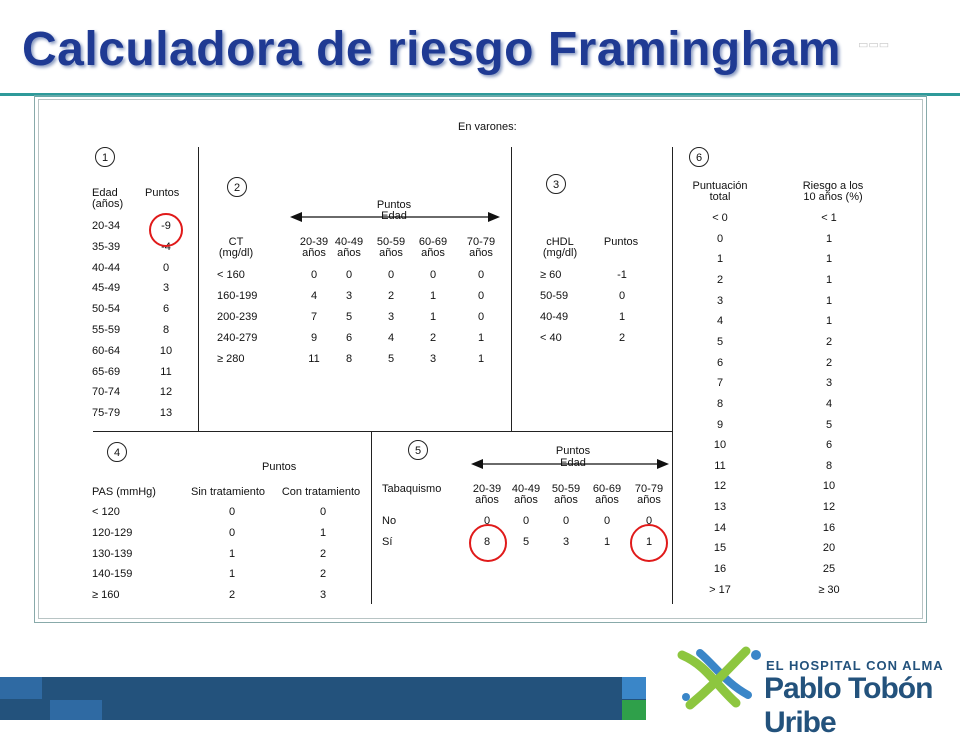 Image resolution: width=960 pixels, height=740 pixels. I want to click on s4-sin-cell: 2, so click(232, 595).